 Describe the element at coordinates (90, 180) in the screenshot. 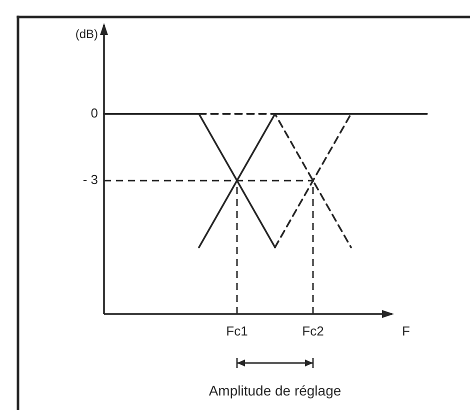

I see `y-tick-label: - 3` at that location.